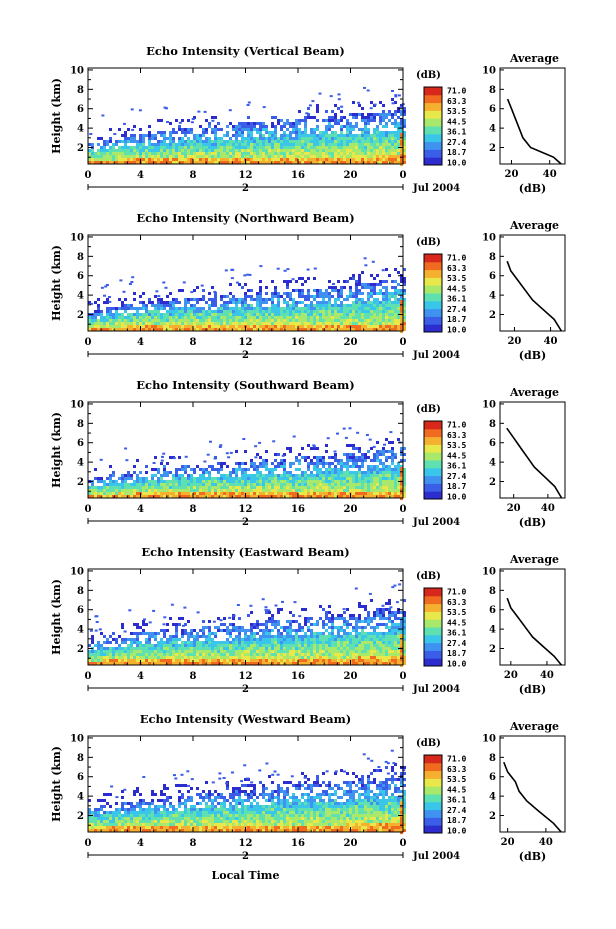 Image resolution: width=616 pixels, height=929 pixels. What do you see at coordinates (140, 175) in the screenshot?
I see `x-tick-label: 4` at bounding box center [140, 175].